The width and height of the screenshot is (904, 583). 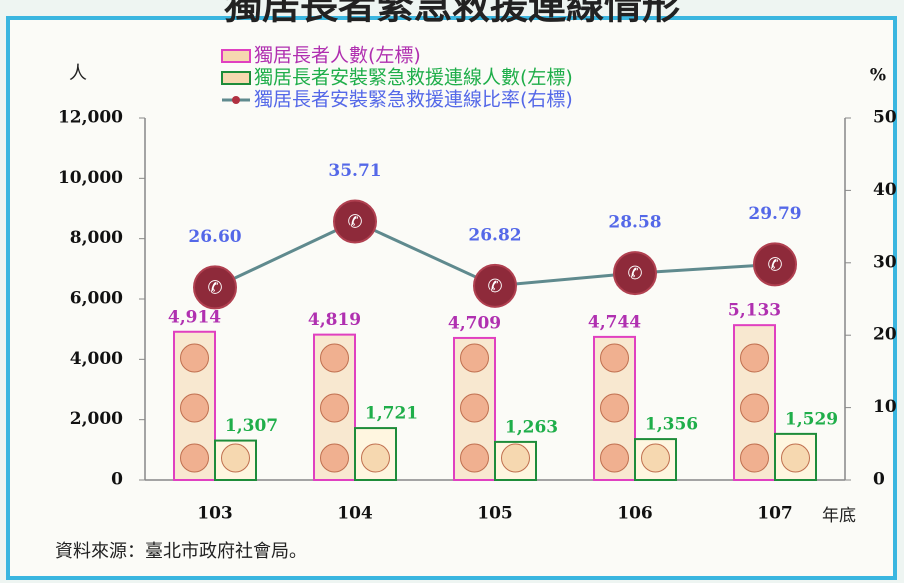 What do you see at coordinates (885, 335) in the screenshot?
I see `y2-tick-label: 20` at bounding box center [885, 335].